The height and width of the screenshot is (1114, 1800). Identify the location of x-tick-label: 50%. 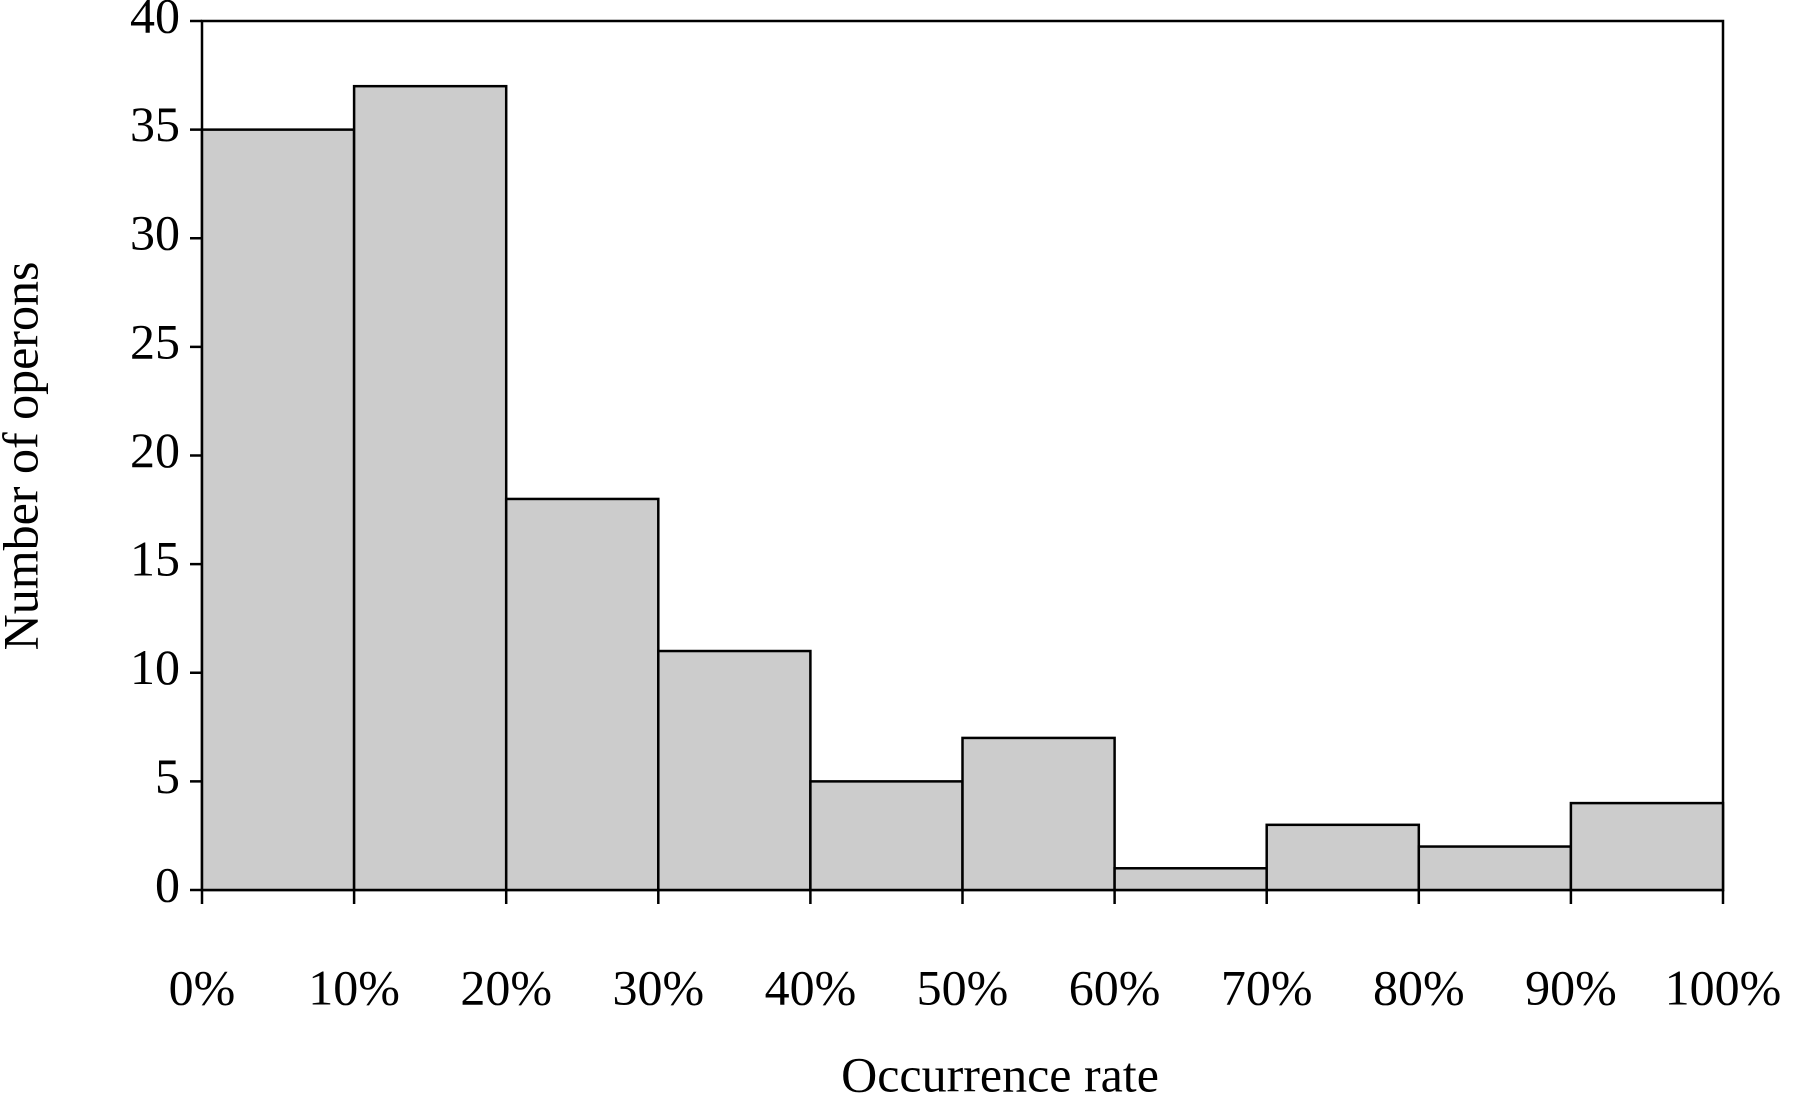
(963, 987).